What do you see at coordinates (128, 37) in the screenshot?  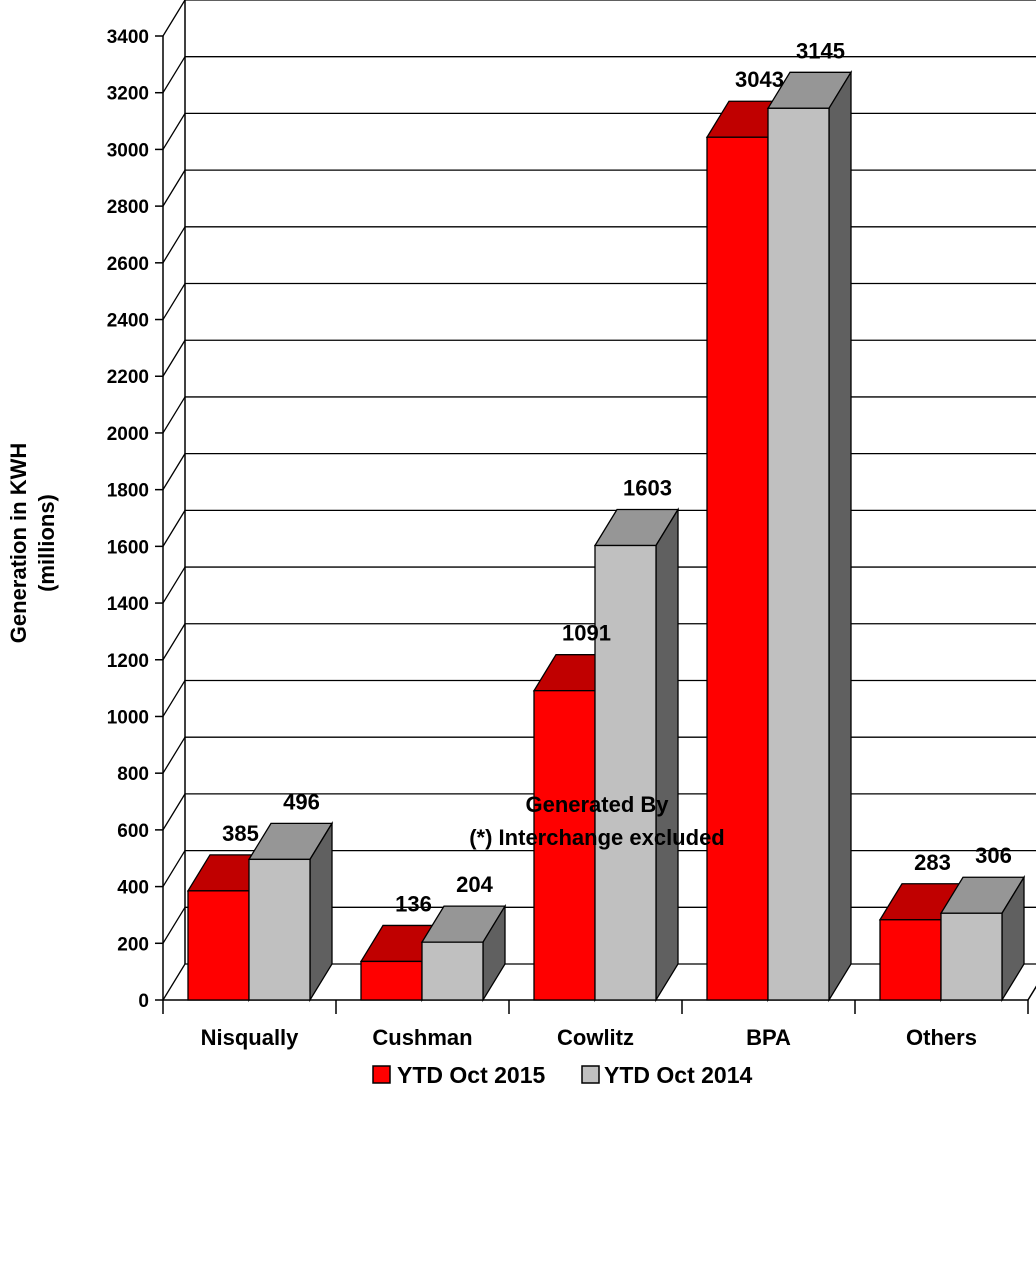 I see `y-tick-label-3400: 3400` at bounding box center [128, 37].